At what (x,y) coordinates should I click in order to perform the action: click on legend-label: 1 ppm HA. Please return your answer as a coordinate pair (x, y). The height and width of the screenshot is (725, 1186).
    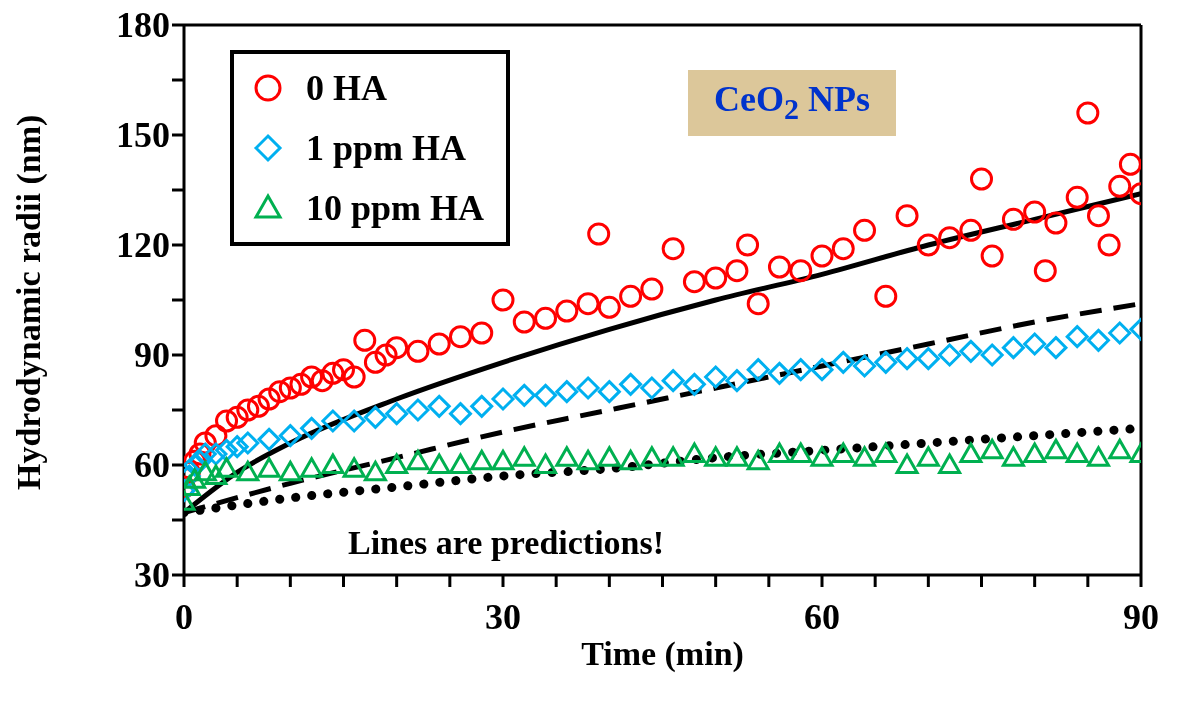
    Looking at the image, I should click on (386, 148).